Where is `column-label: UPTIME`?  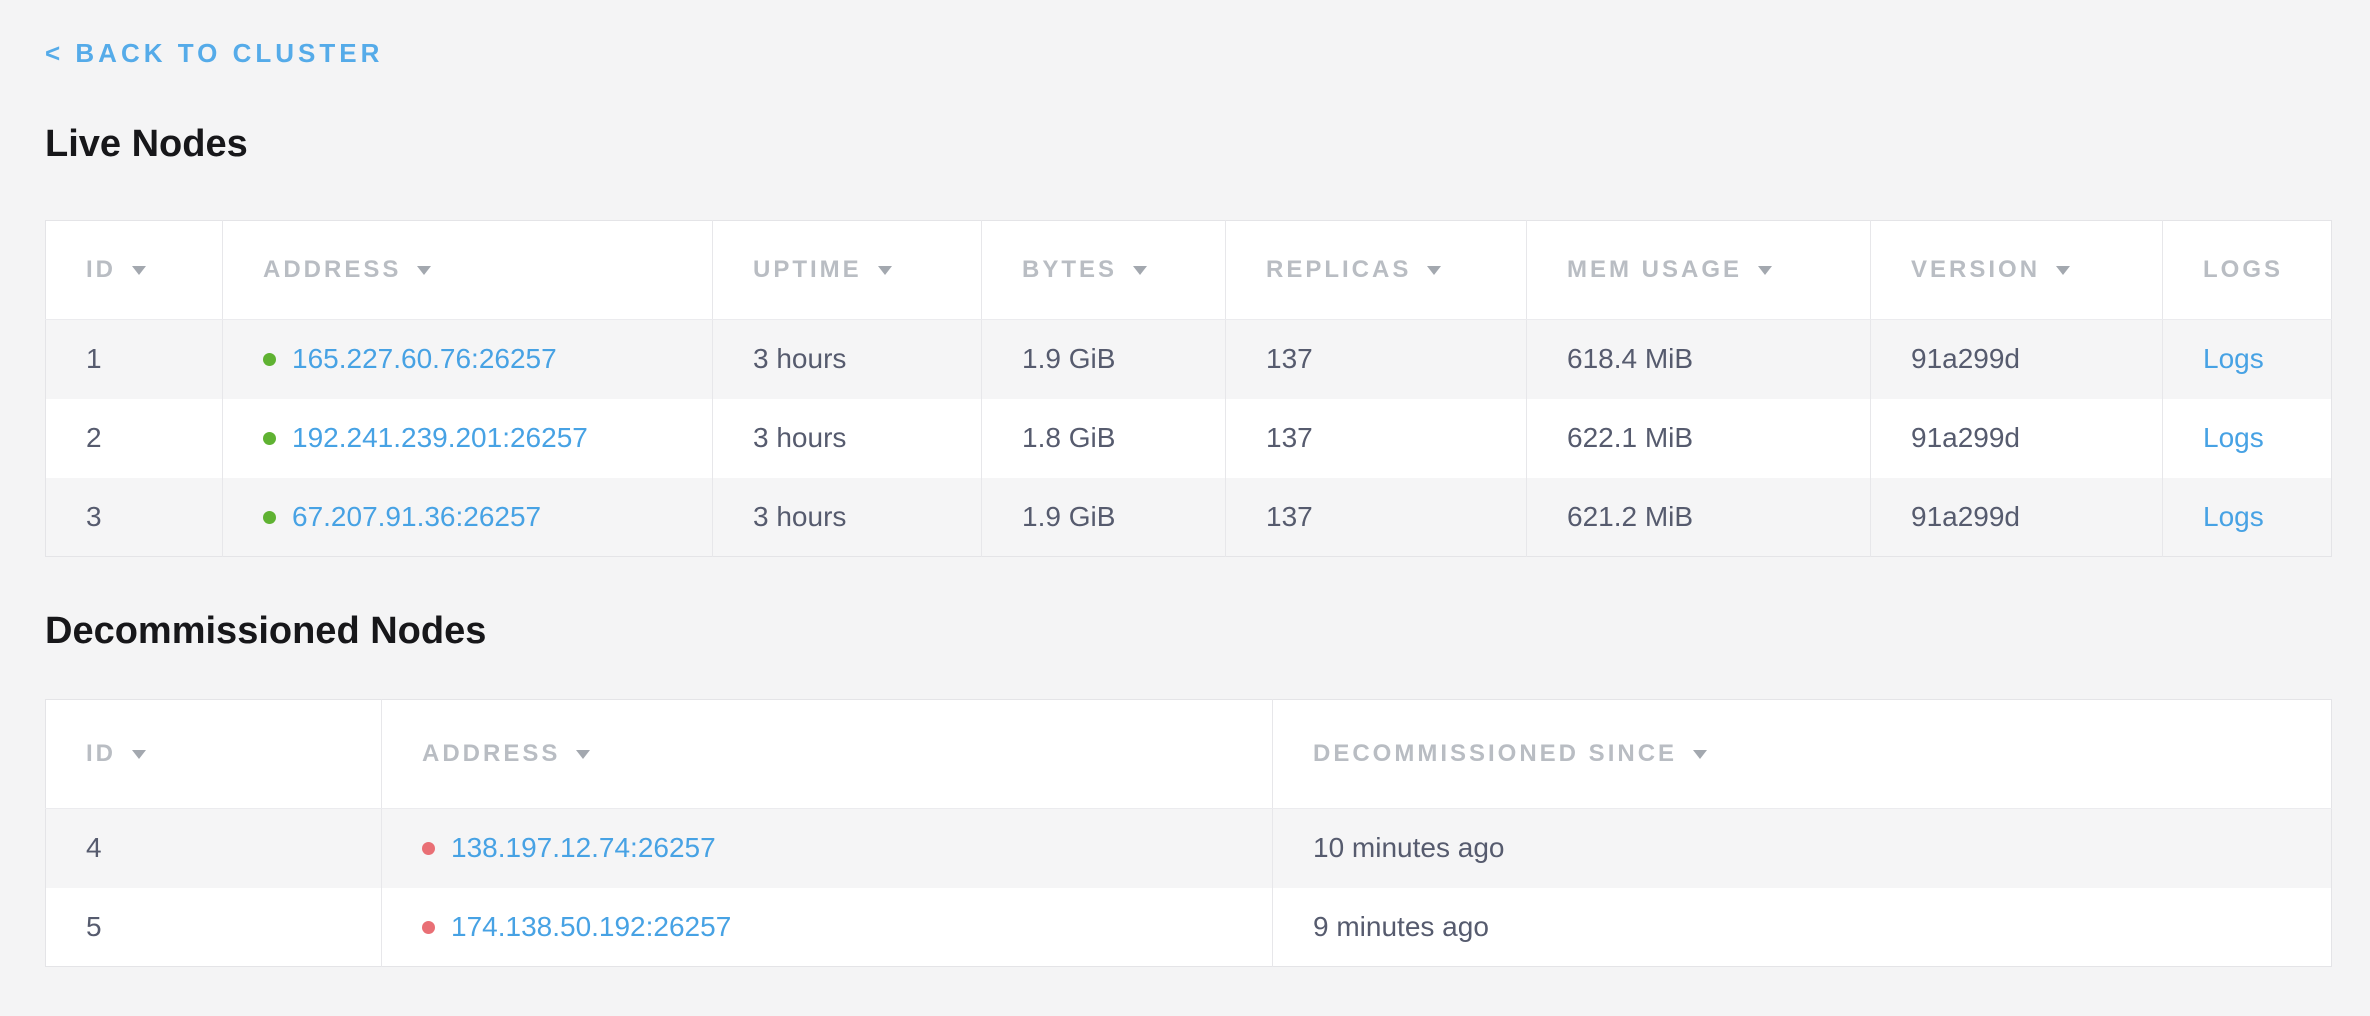 column-label: UPTIME is located at coordinates (807, 269).